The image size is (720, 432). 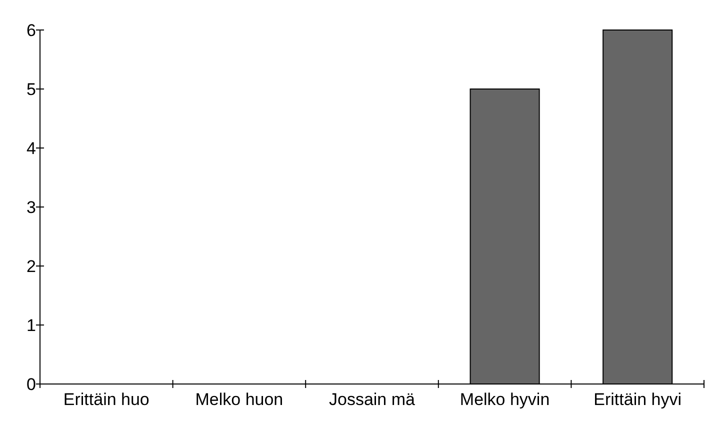 What do you see at coordinates (31, 325) in the screenshot?
I see `y-tick-label: 1` at bounding box center [31, 325].